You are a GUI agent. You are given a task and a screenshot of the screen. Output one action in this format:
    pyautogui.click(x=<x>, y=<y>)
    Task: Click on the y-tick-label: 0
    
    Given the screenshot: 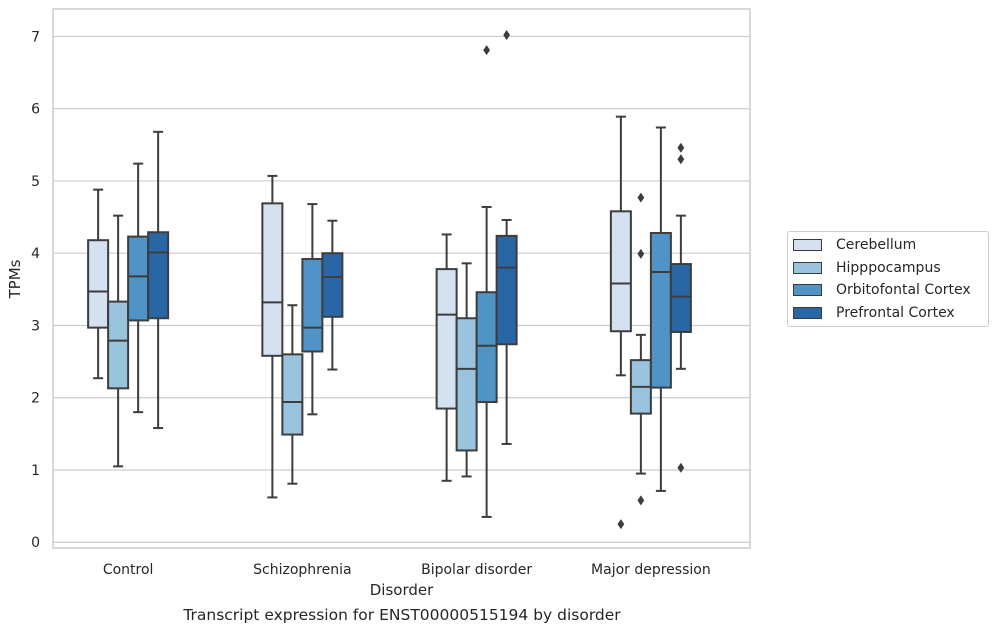 What is the action you would take?
    pyautogui.click(x=35, y=543)
    